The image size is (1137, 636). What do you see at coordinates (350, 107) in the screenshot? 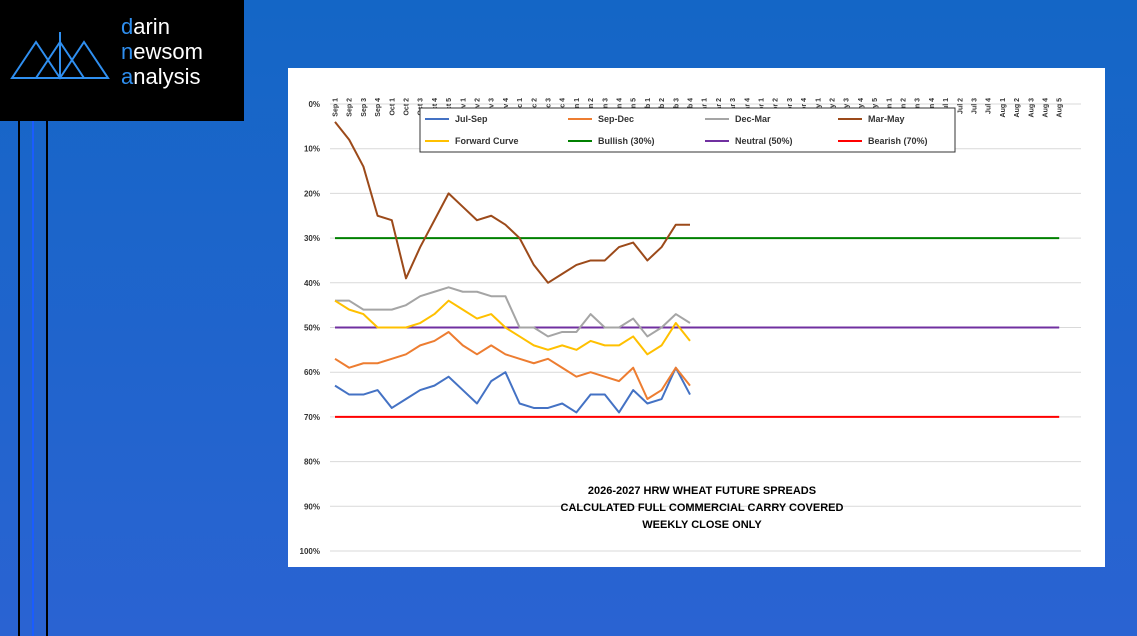
I see `x-tick-label: Sep 2` at bounding box center [350, 107].